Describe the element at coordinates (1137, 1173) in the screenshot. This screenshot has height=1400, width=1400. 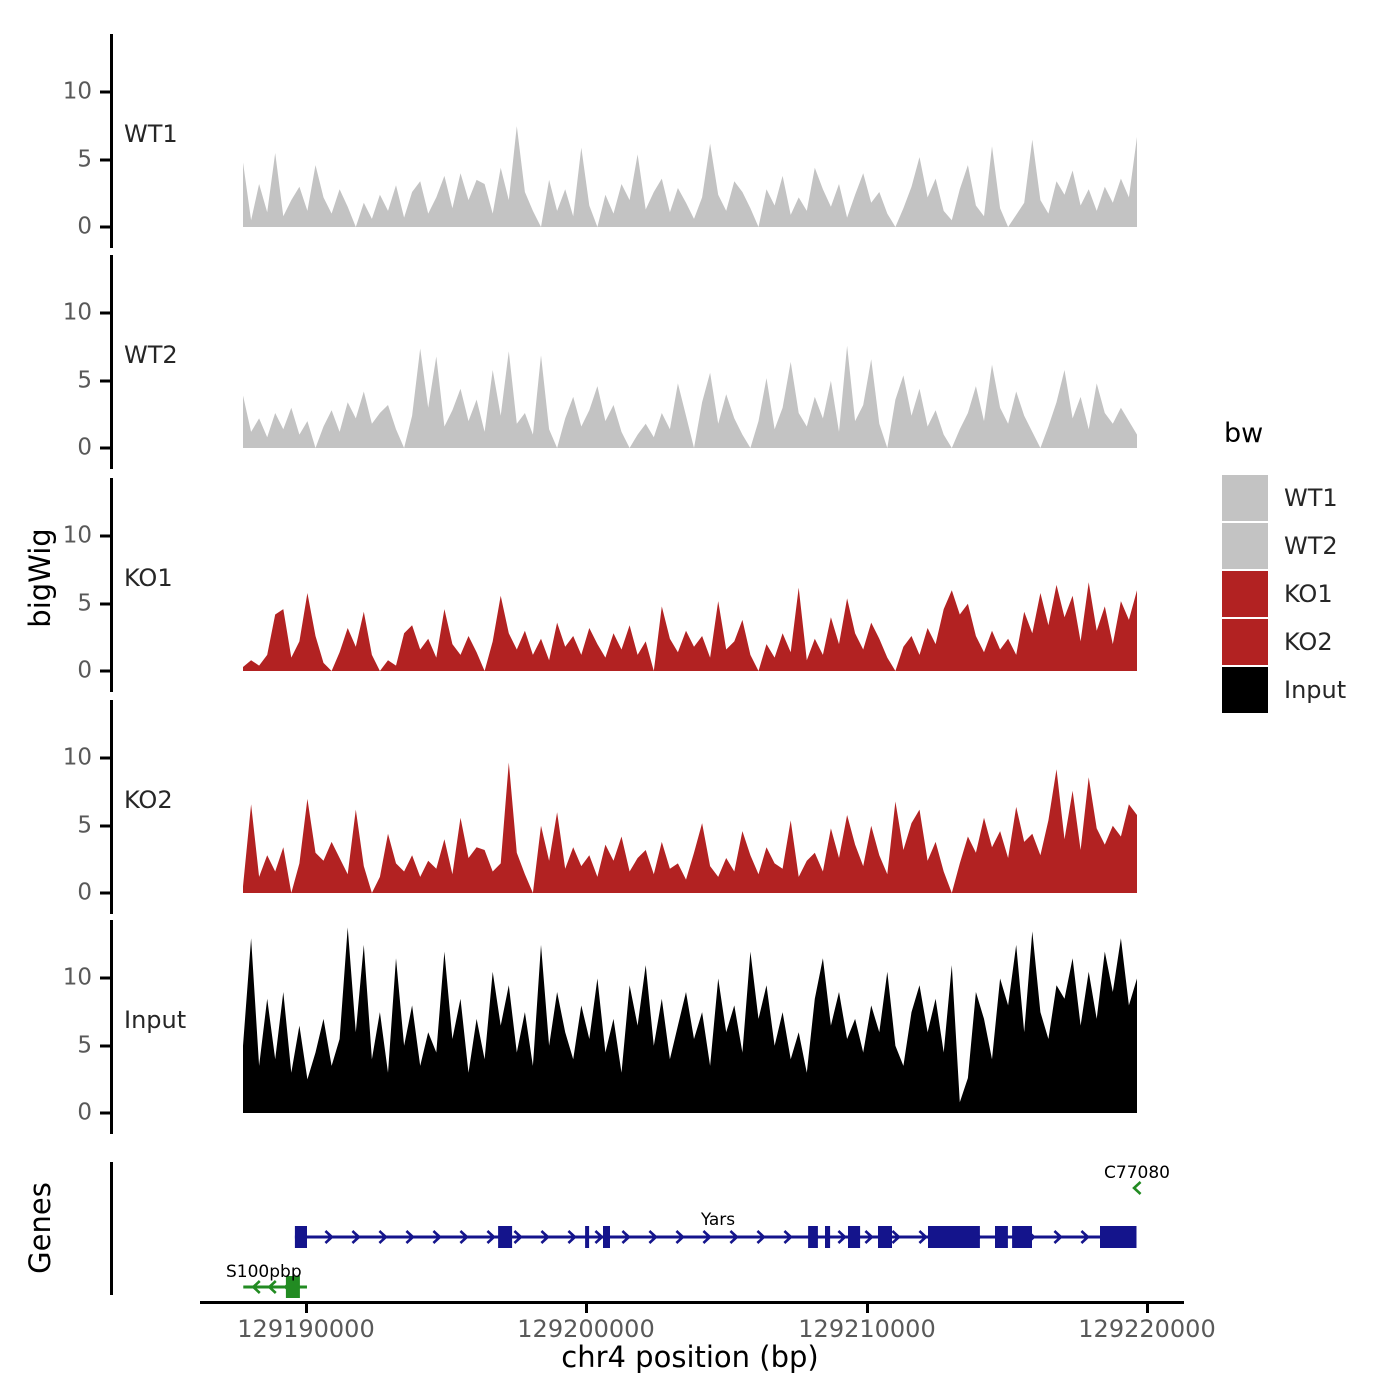
I see `gene-label-c77080: C77080` at that location.